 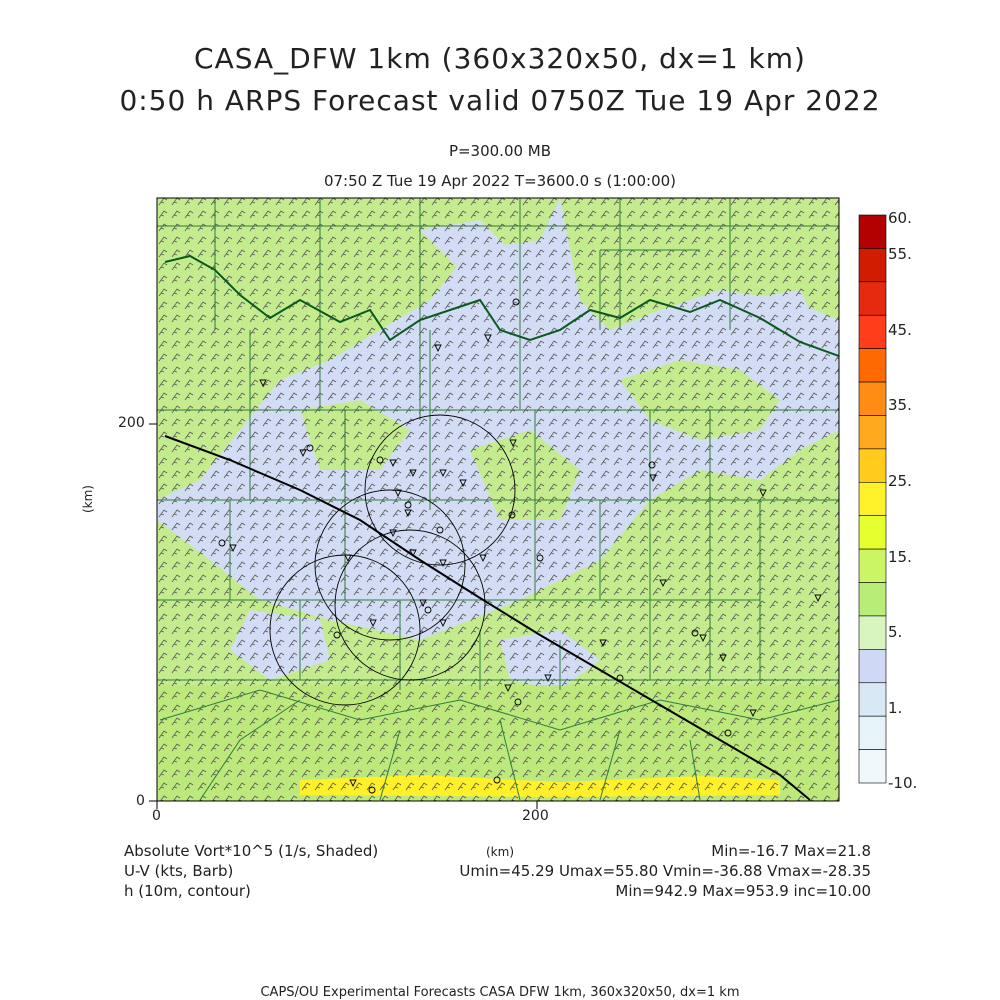 What do you see at coordinates (900, 481) in the screenshot?
I see `colorbar-label-25: 25.` at bounding box center [900, 481].